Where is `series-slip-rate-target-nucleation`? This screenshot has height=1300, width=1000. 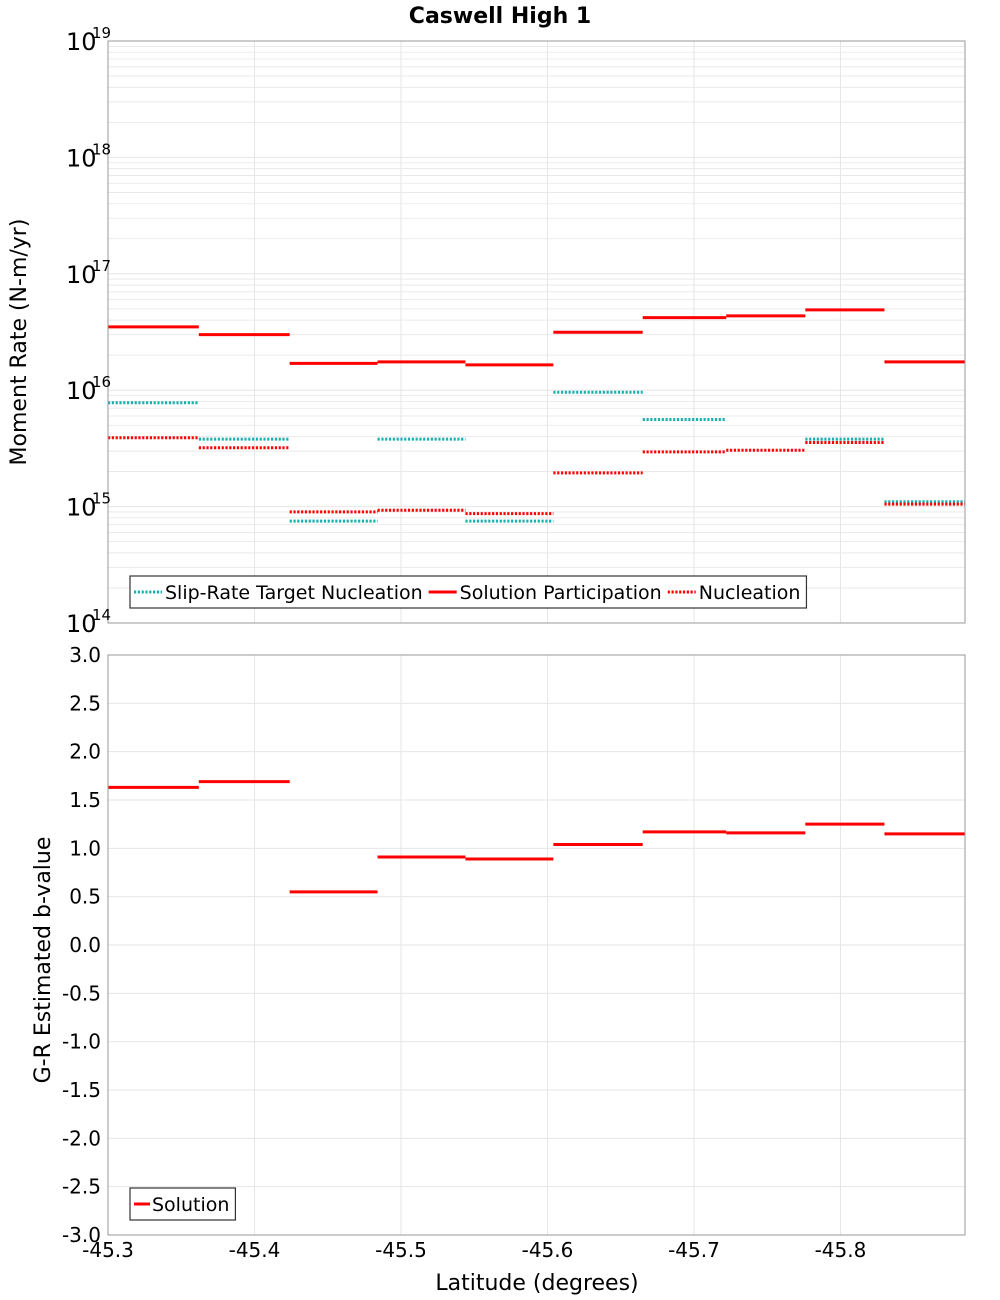 series-slip-rate-target-nucleation is located at coordinates (536, 456).